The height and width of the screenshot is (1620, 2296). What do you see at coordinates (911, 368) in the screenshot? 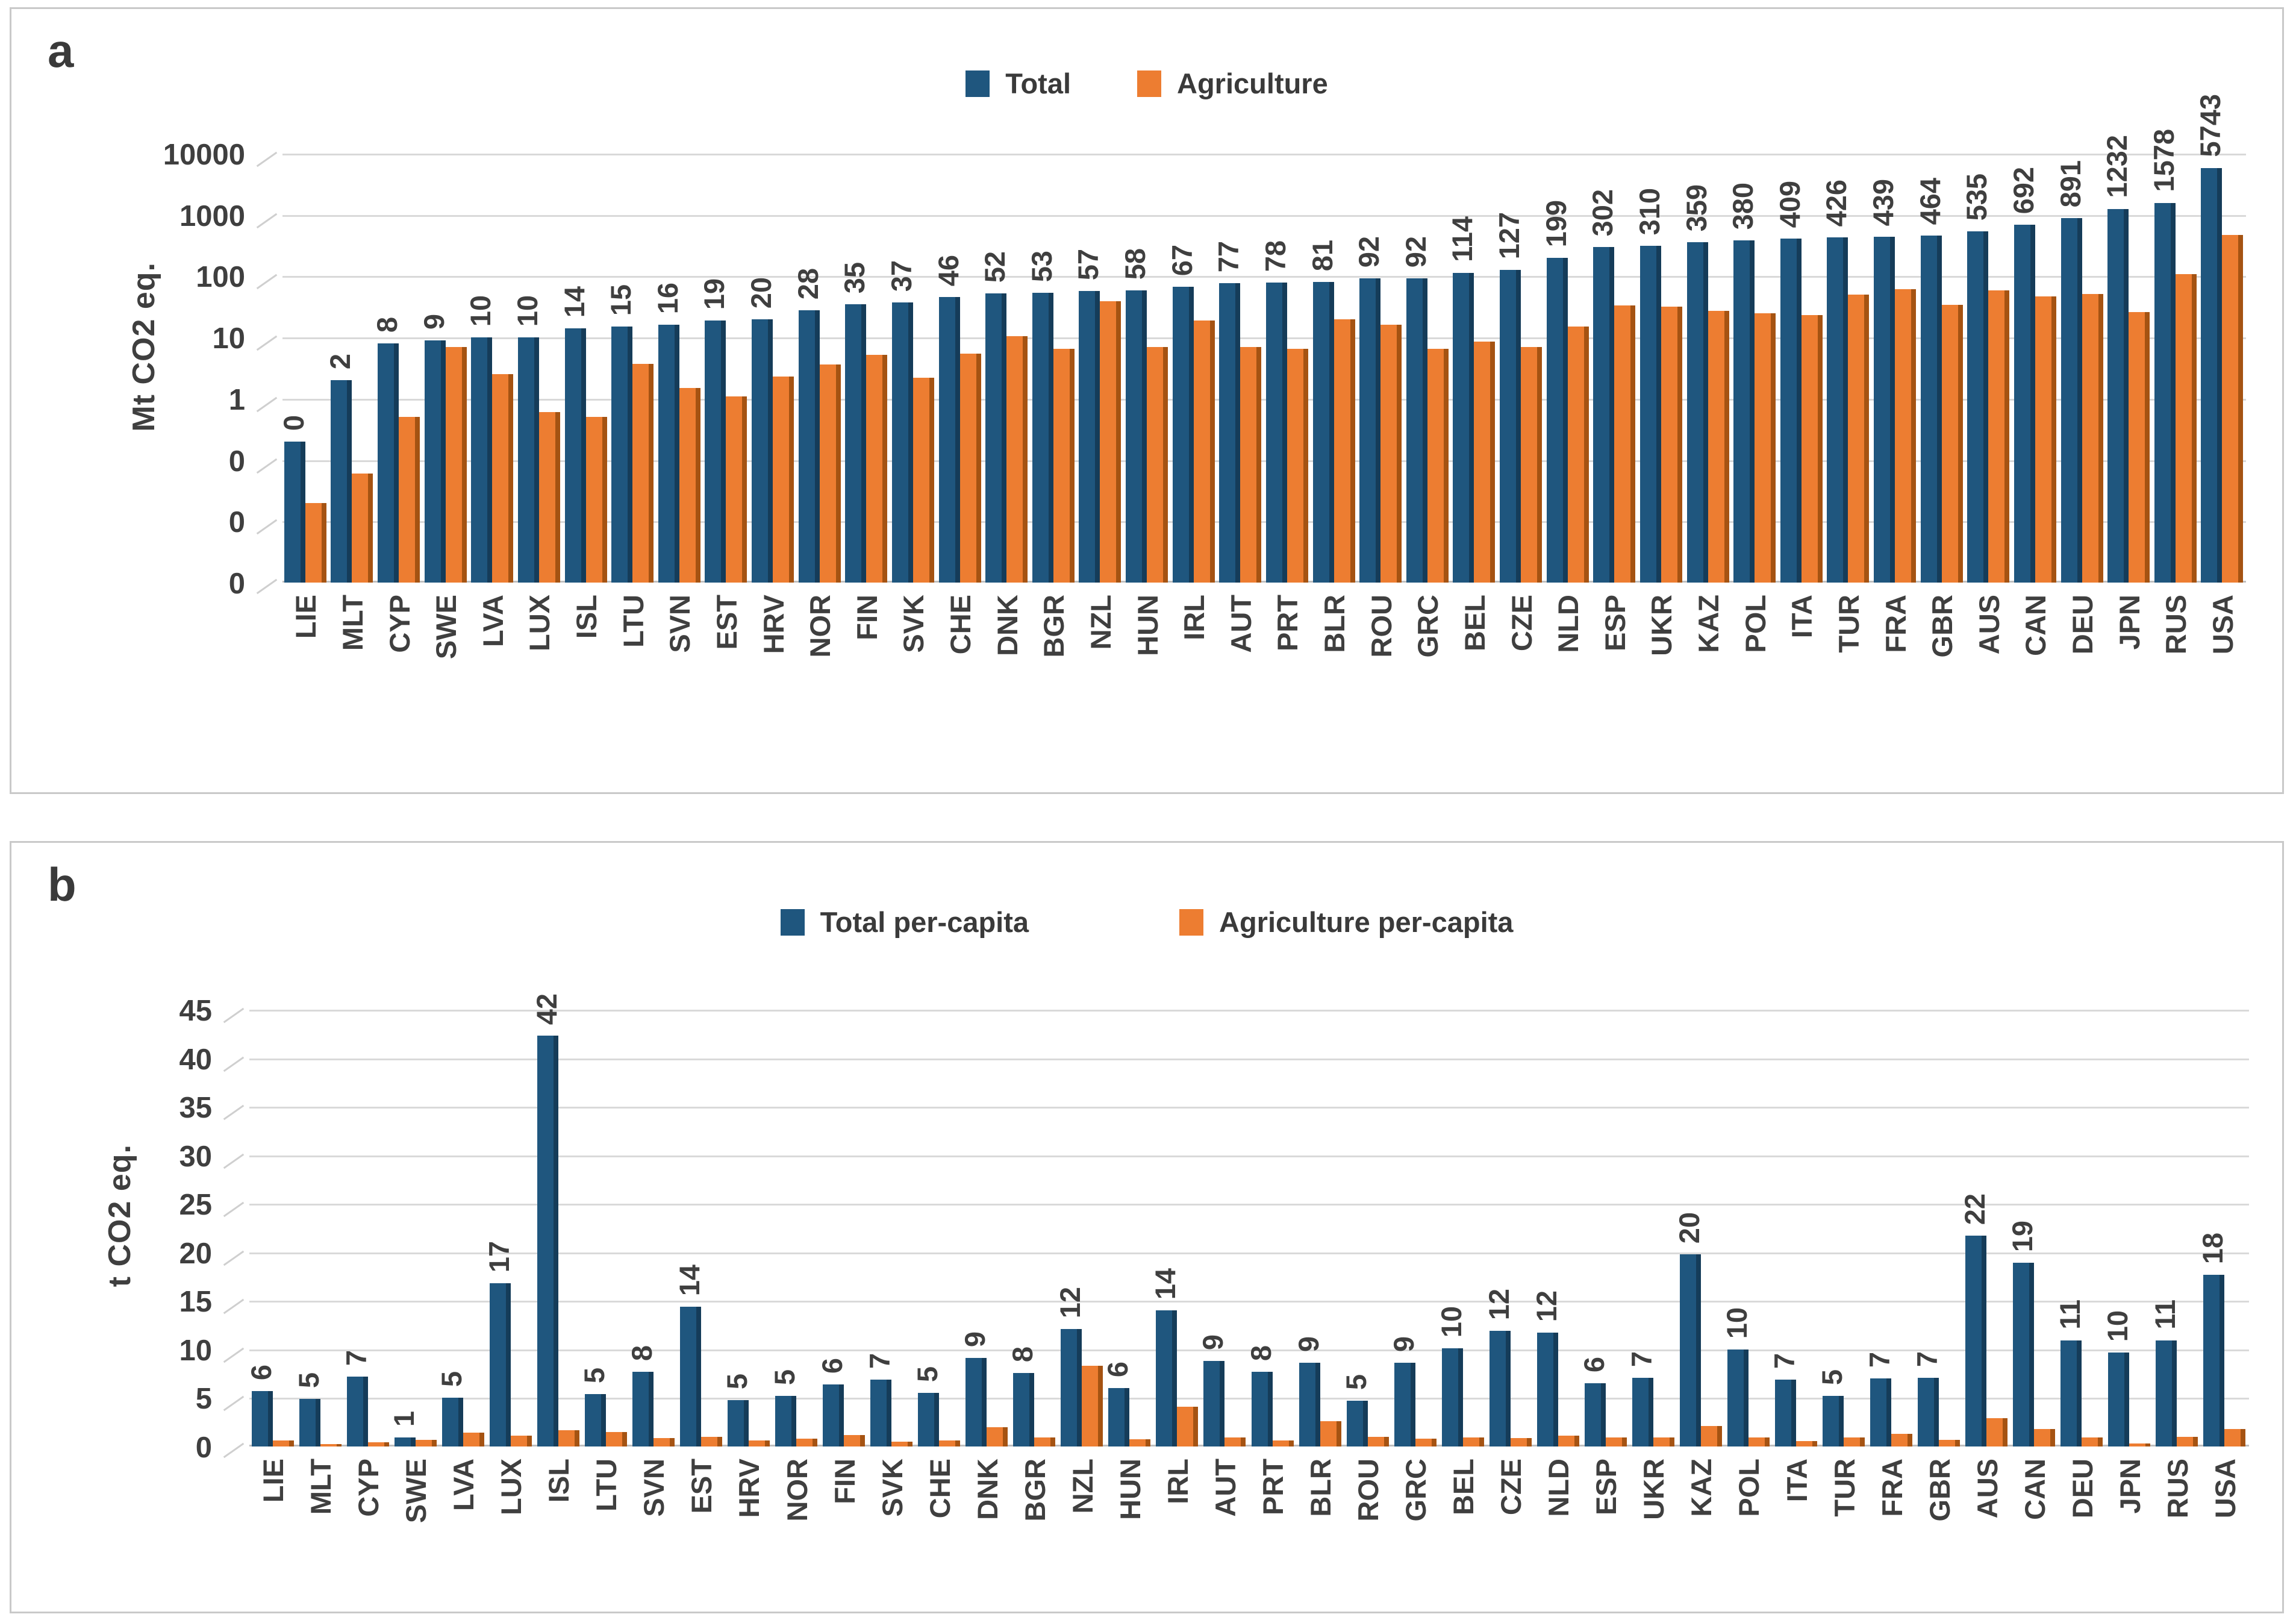
I see `bar-group: 37` at bounding box center [911, 368].